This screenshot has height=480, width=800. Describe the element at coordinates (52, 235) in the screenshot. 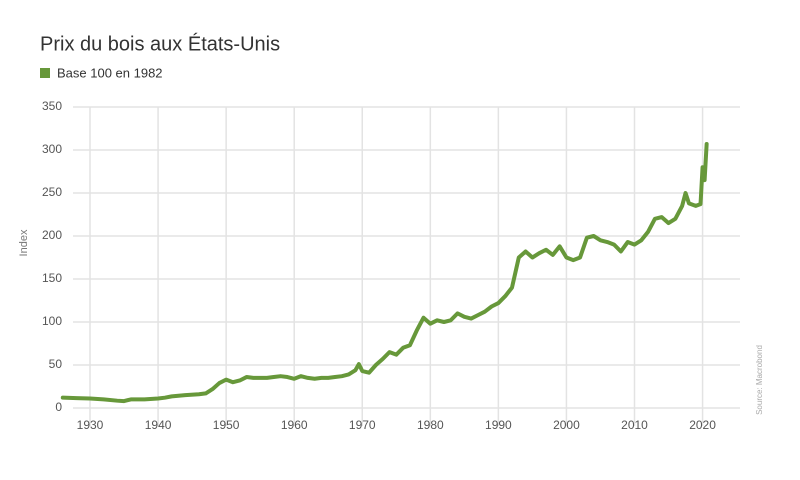

I see `y-tick-label: 200` at that location.